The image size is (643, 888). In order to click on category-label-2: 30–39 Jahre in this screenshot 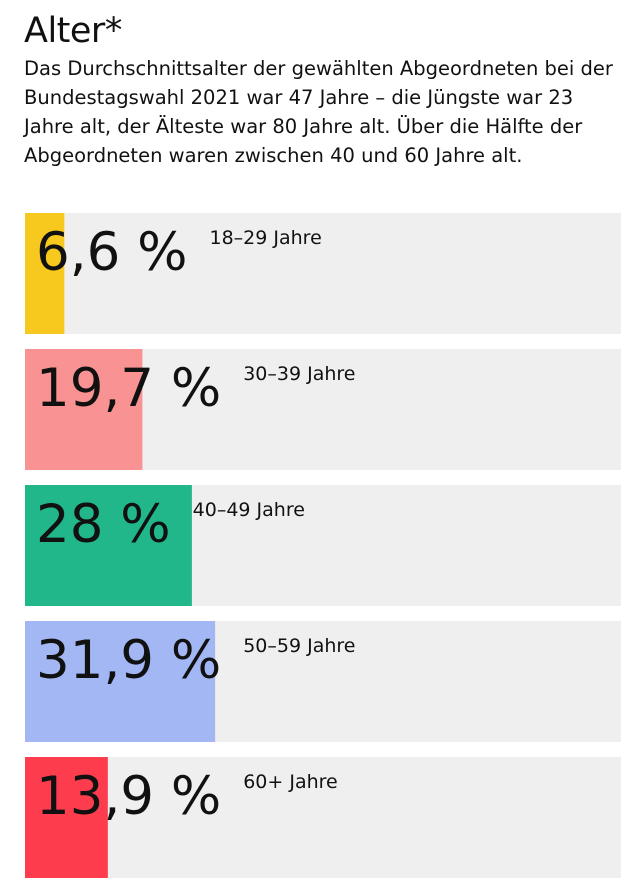, I will do `click(299, 374)`.